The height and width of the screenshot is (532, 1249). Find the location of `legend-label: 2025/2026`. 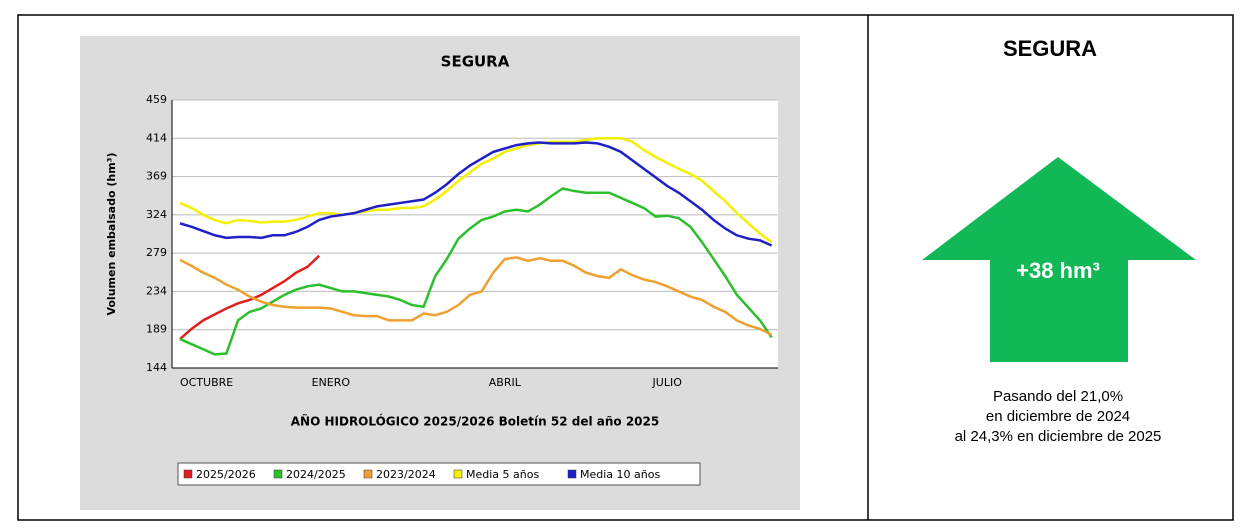

legend-label: 2025/2026 is located at coordinates (226, 474).